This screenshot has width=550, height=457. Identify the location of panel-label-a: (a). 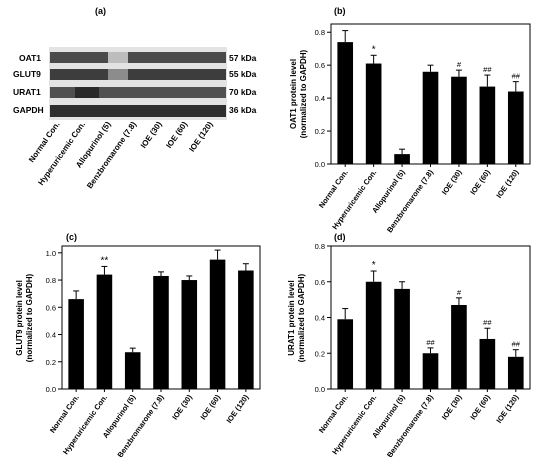
(100, 11).